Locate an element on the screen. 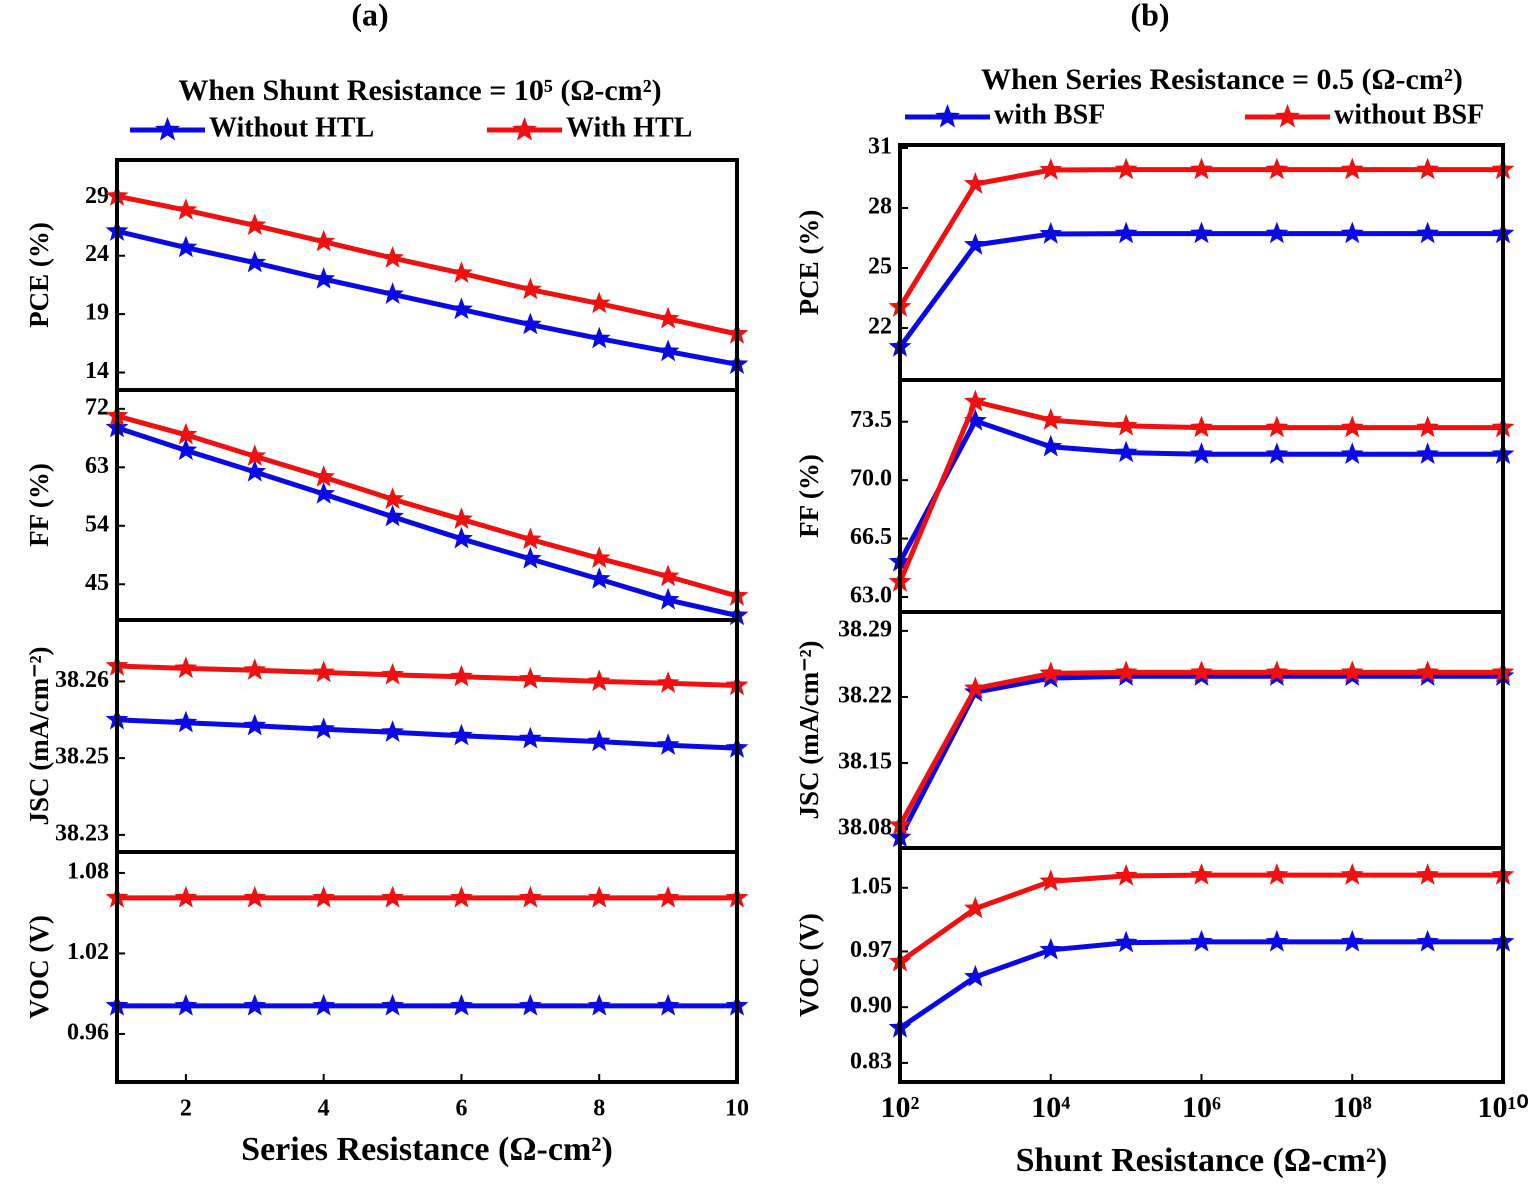  x-tick-label: 10² is located at coordinates (900, 1107).